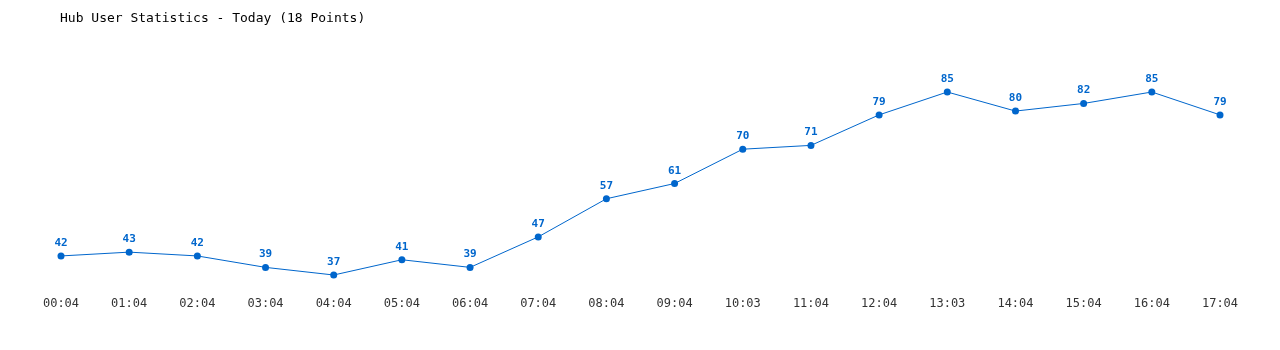  Describe the element at coordinates (1015, 303) in the screenshot. I see `x-tick-label: 14:04` at that location.